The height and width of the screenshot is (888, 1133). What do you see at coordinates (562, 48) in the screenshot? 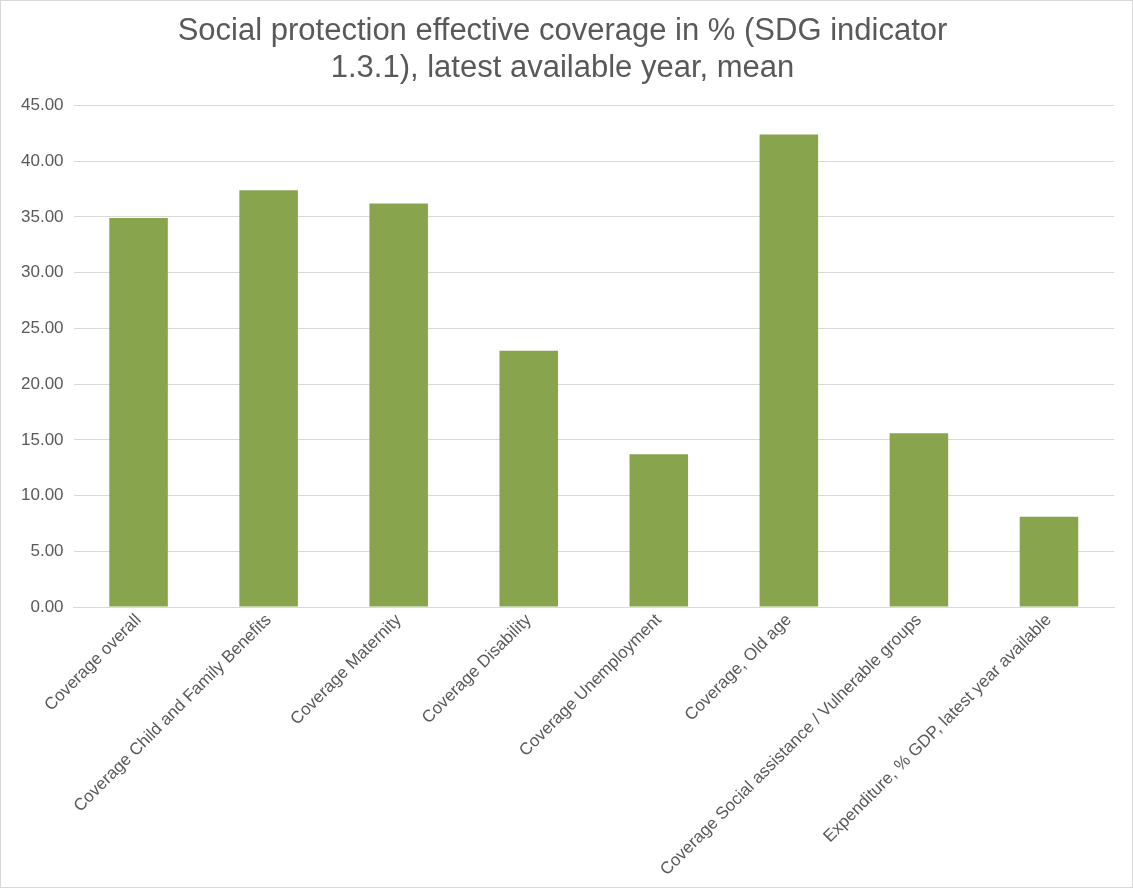
I see `chart-title: Social protection effective coverage in % (SDG indicator 1.3.1), latest available year, mean` at bounding box center [562, 48].